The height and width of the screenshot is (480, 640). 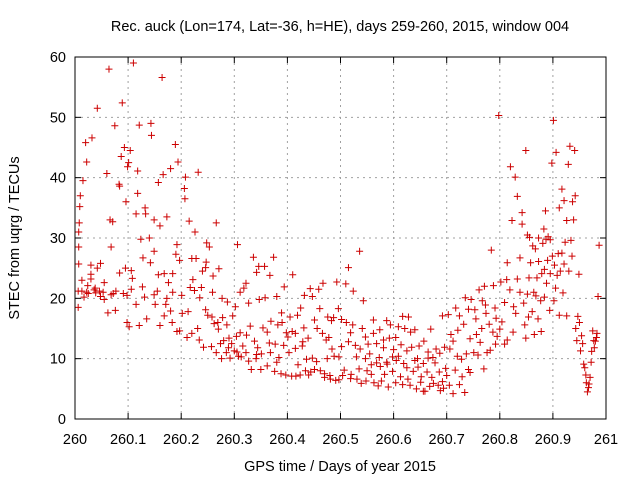 I want to click on y-tick-label: 0, so click(x=62, y=420).